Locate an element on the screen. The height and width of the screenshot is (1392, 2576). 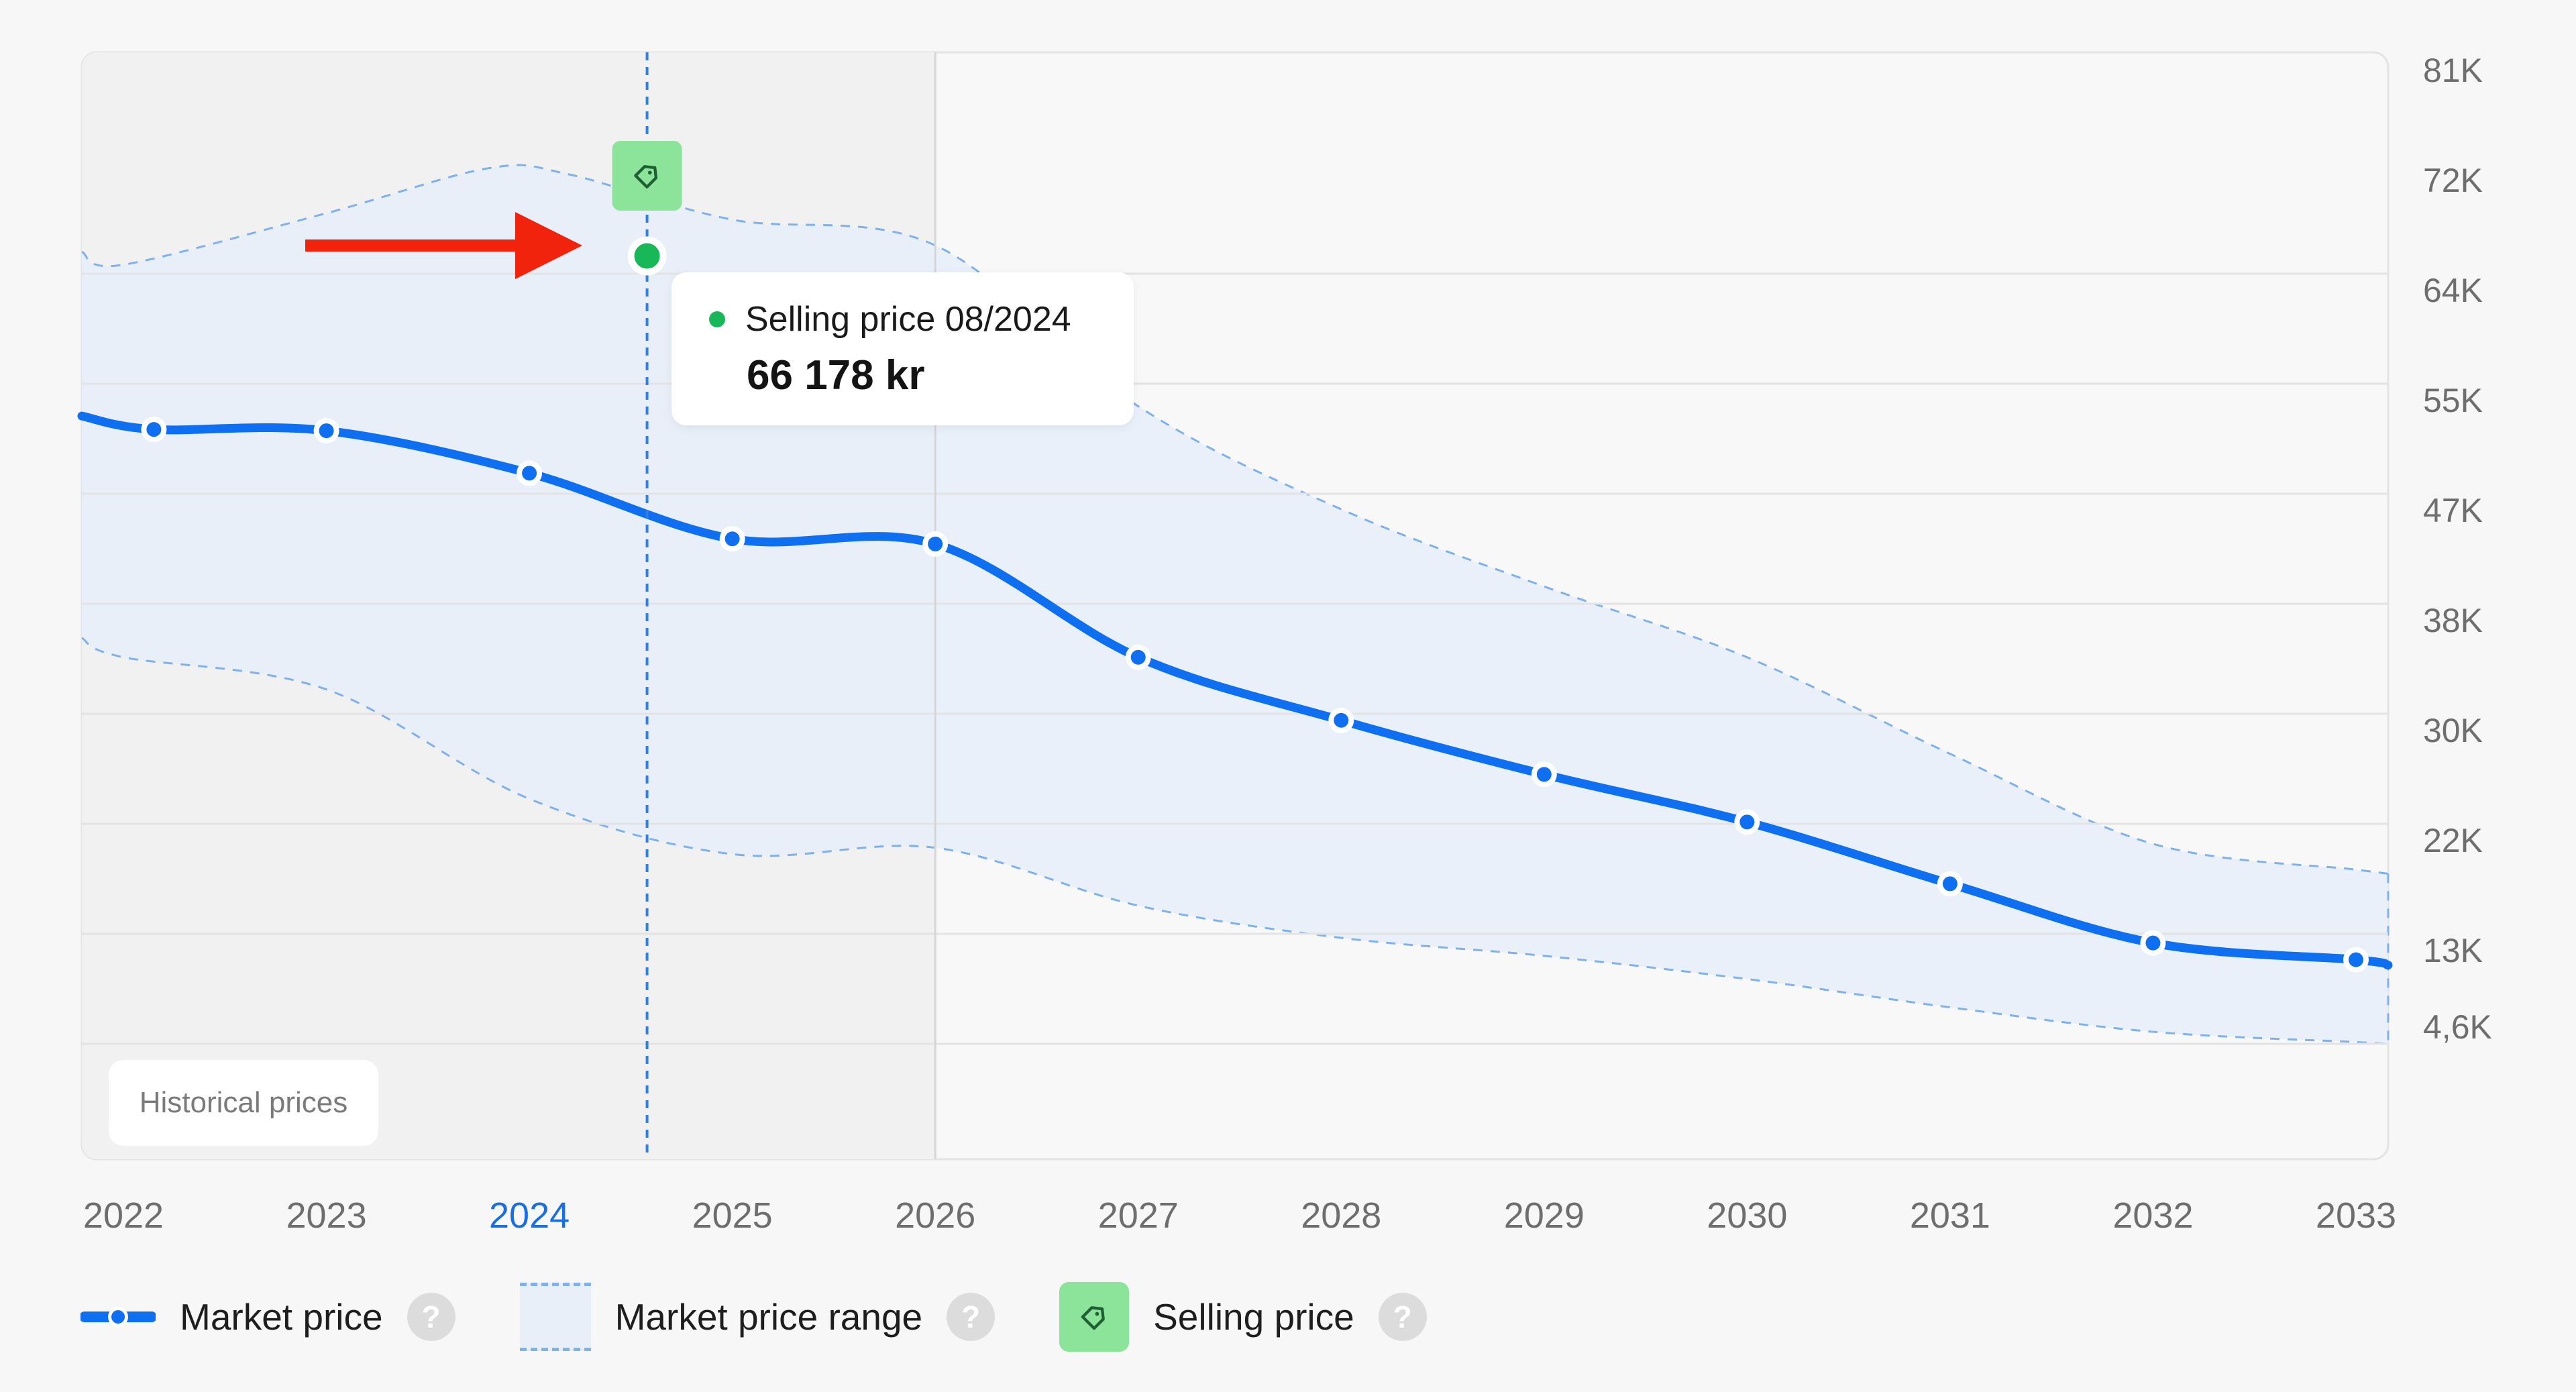
selling-price-point is located at coordinates (647, 256).